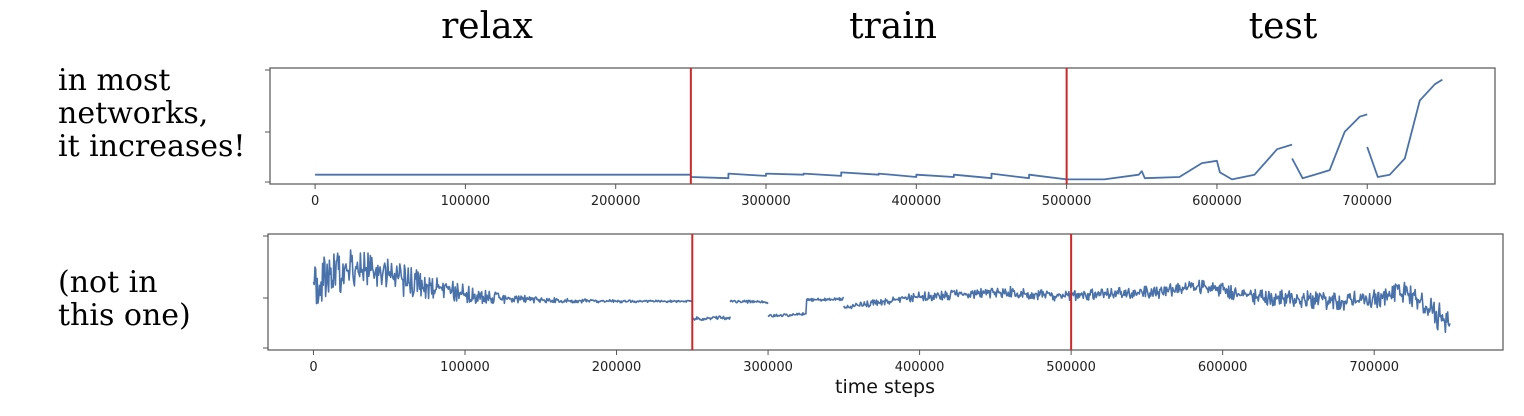  I want to click on heading-test: test, so click(1283, 26).